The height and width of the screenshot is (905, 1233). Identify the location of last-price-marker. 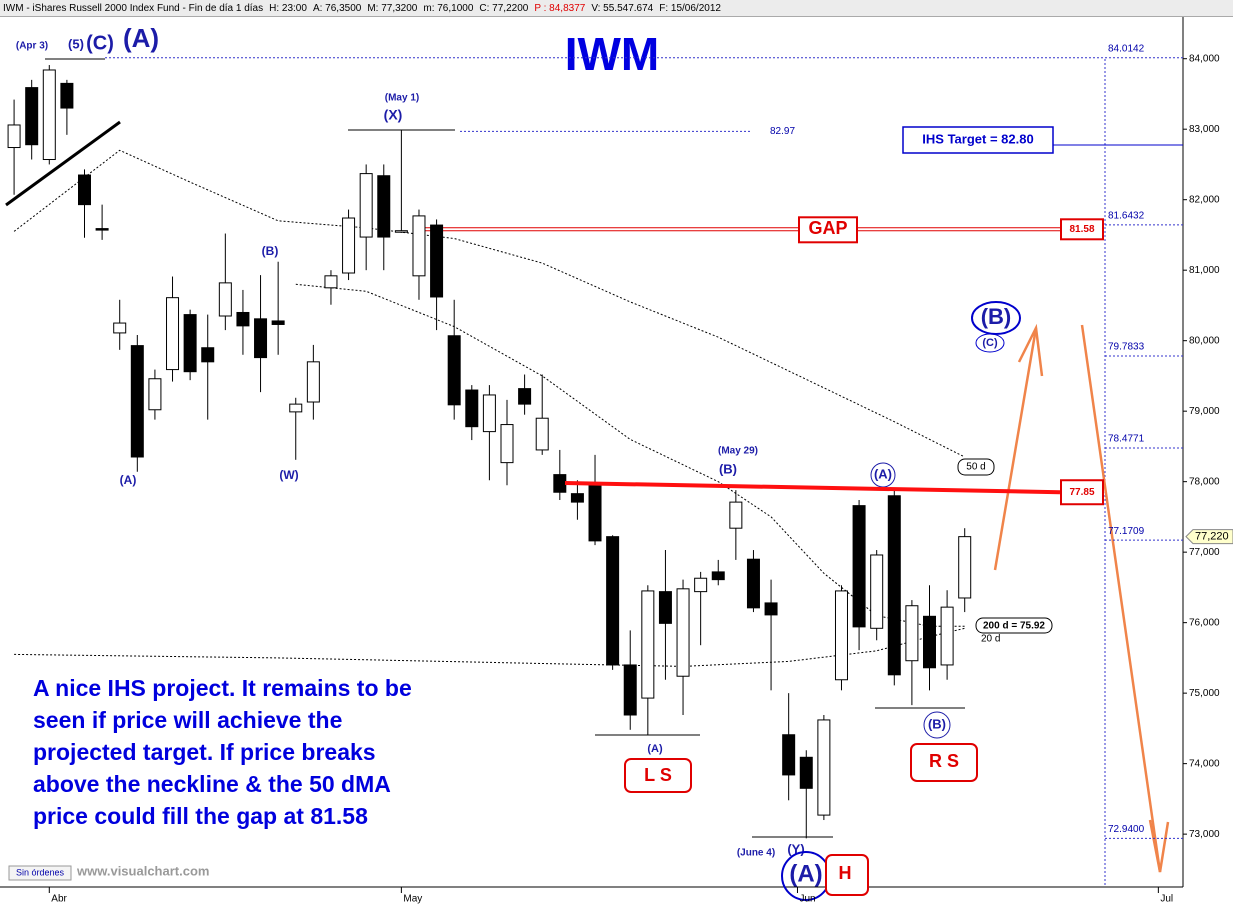
(1209, 537).